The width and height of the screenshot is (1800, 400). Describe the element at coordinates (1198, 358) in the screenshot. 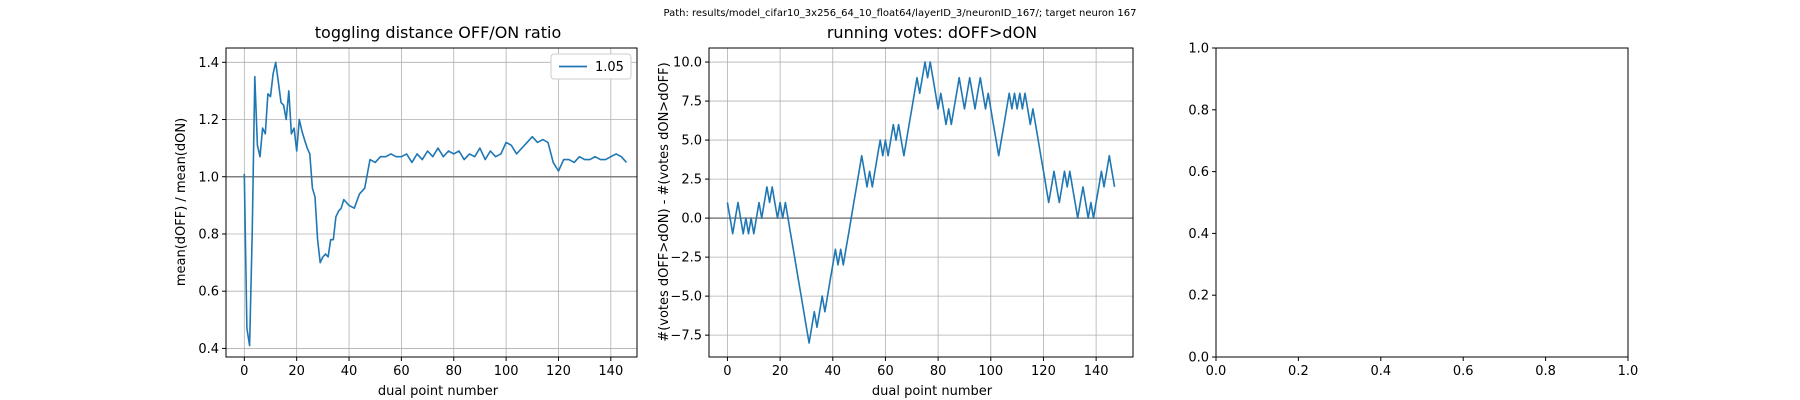

I see `empty-ytick-label-0: 0.0` at that location.